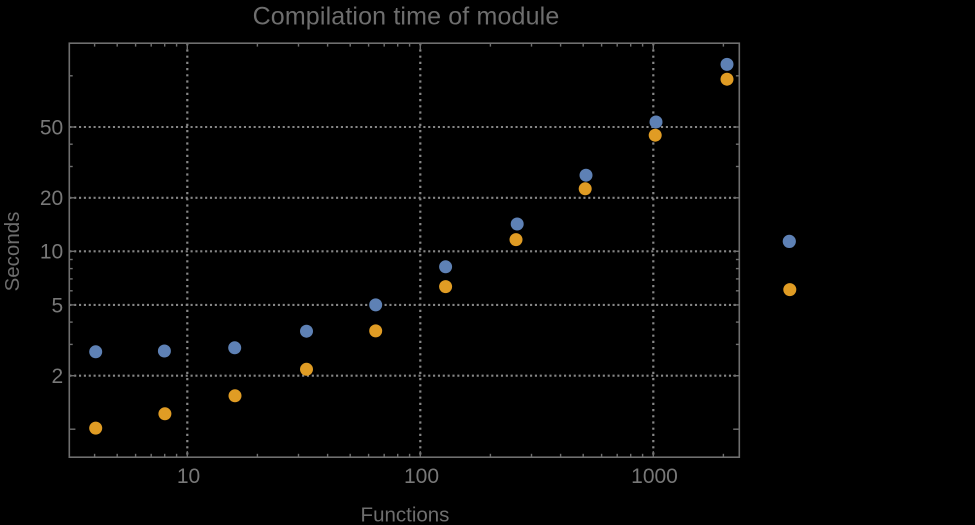 Image resolution: width=975 pixels, height=525 pixels. I want to click on svg-text: Functions, so click(405, 514).